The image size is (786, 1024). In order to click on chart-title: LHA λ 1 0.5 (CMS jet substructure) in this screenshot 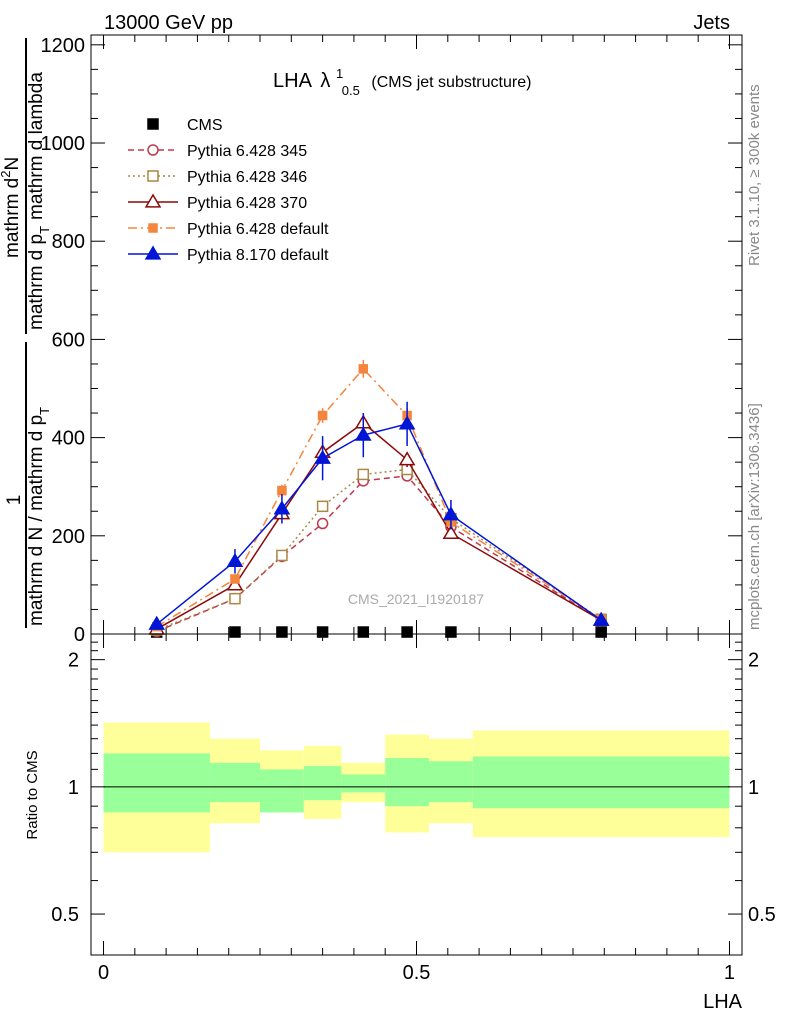, I will do `click(402, 80)`.